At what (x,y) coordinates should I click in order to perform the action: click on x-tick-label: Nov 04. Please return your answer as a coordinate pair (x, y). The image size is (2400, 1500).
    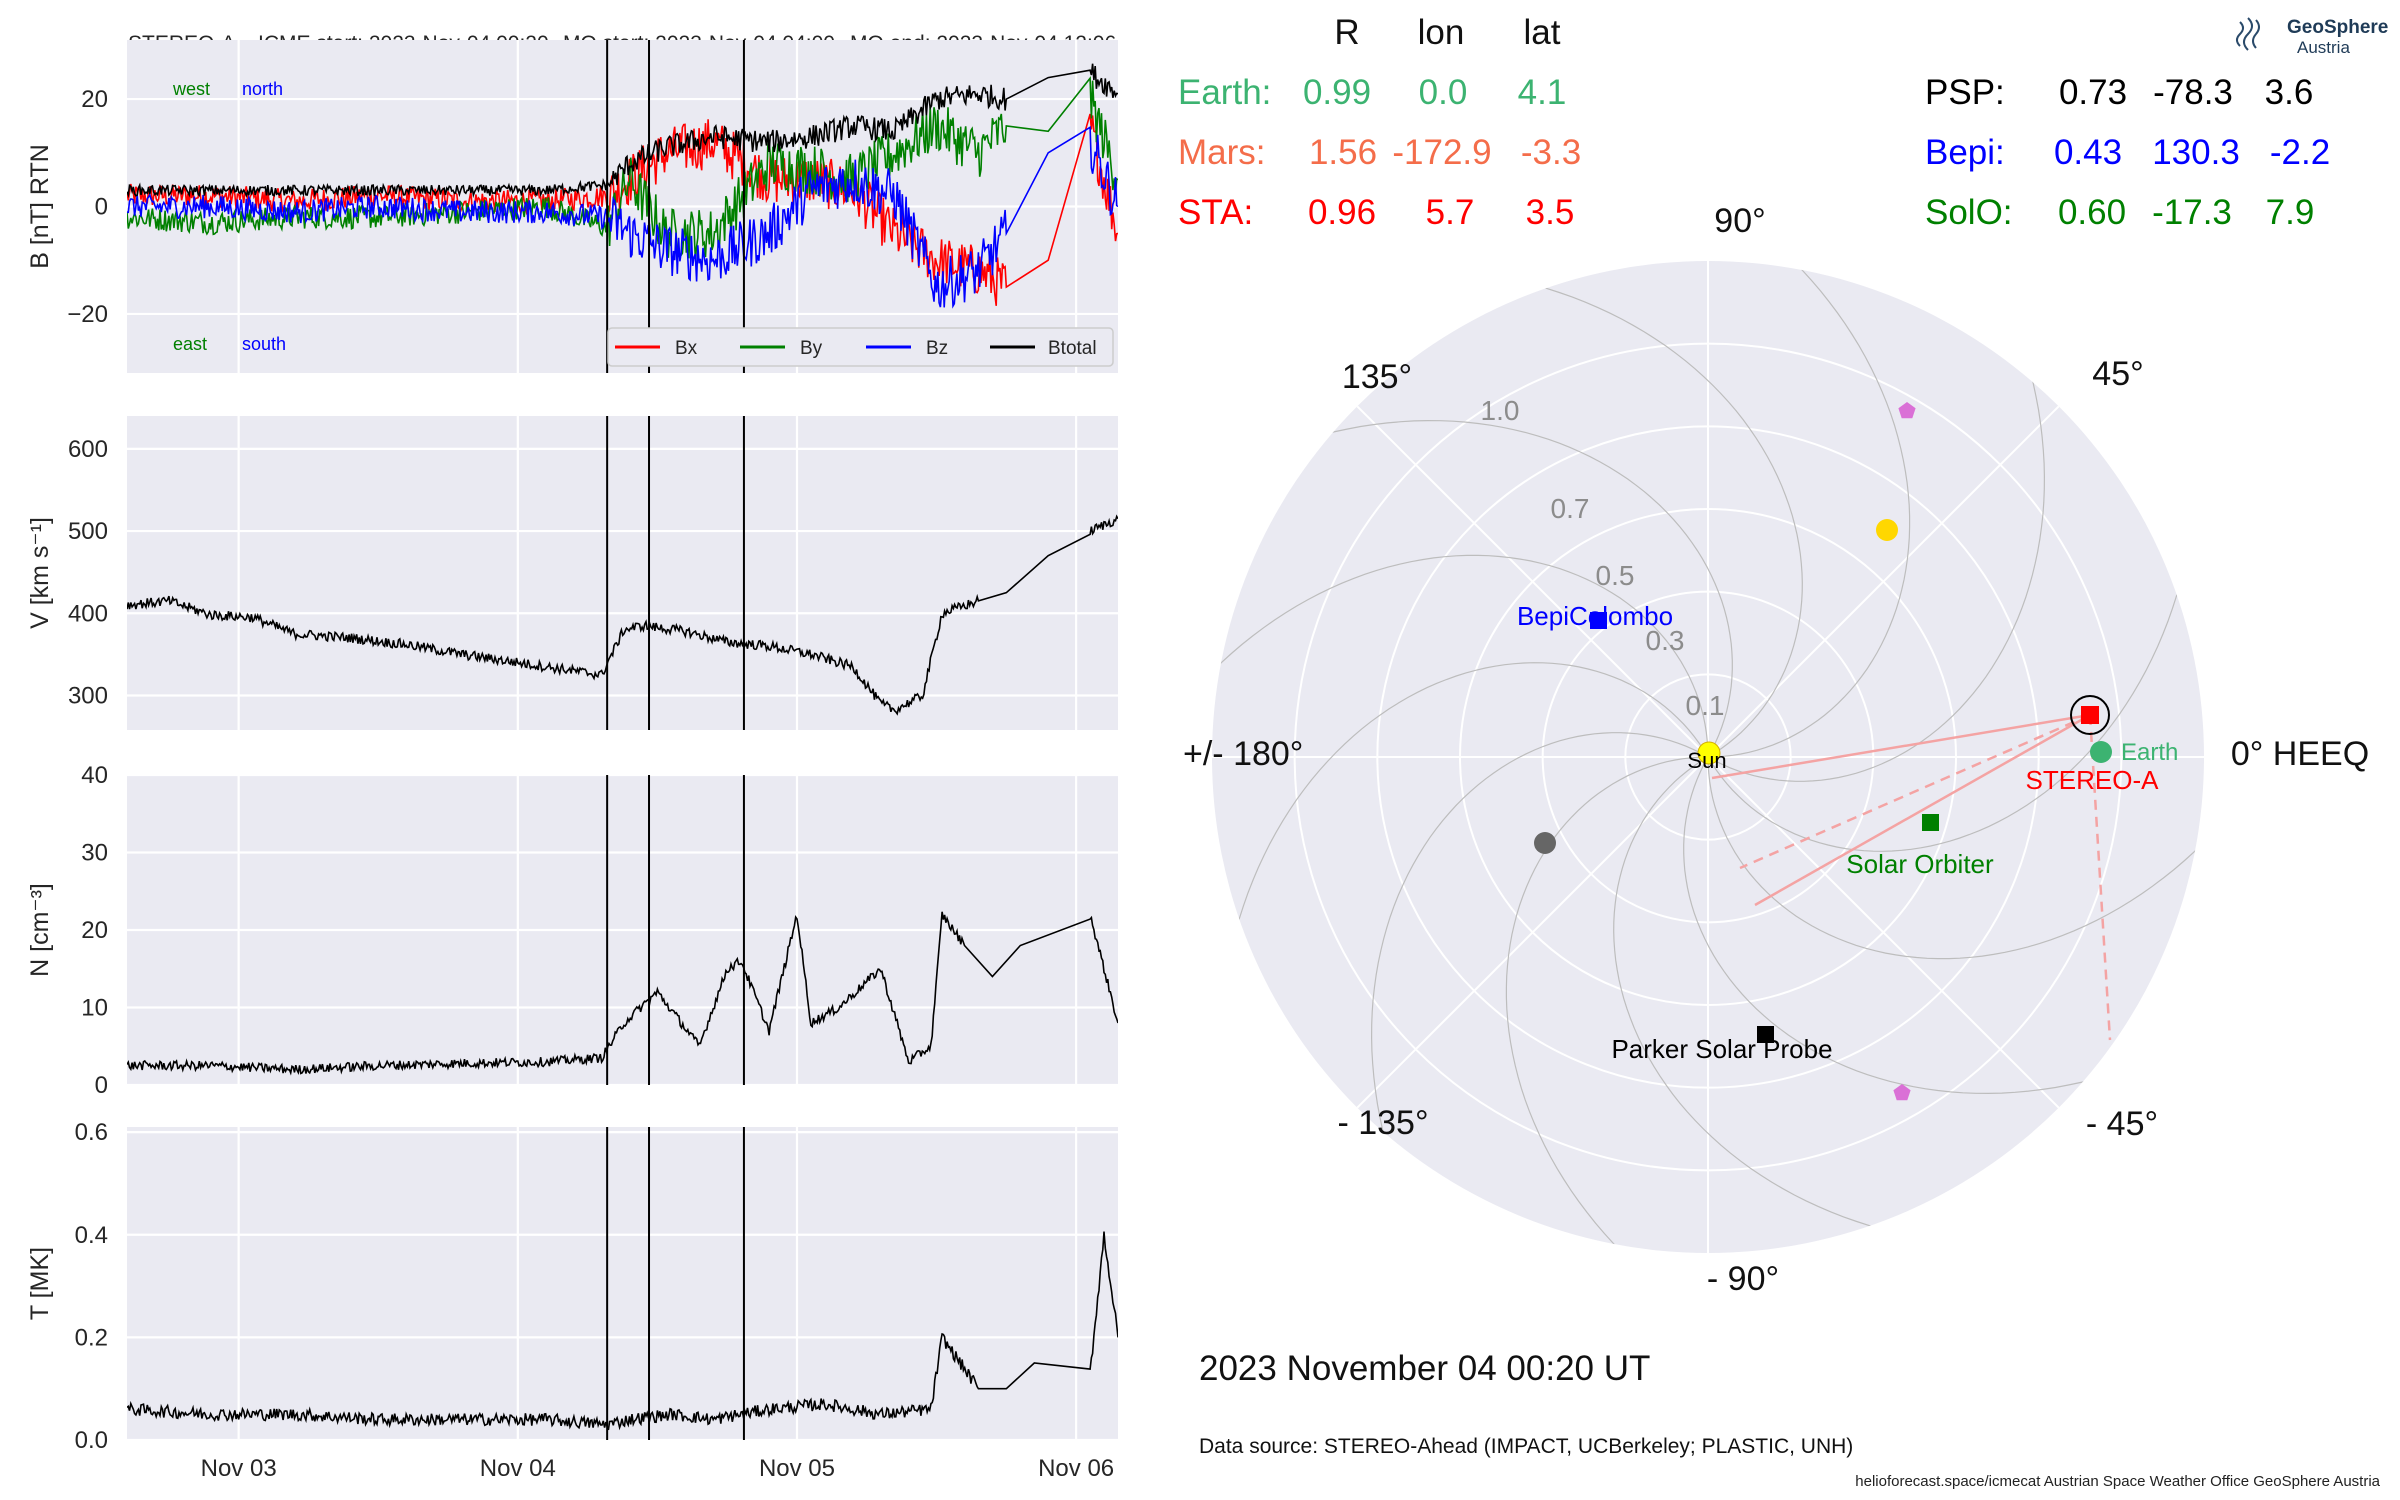
    Looking at the image, I should click on (518, 1468).